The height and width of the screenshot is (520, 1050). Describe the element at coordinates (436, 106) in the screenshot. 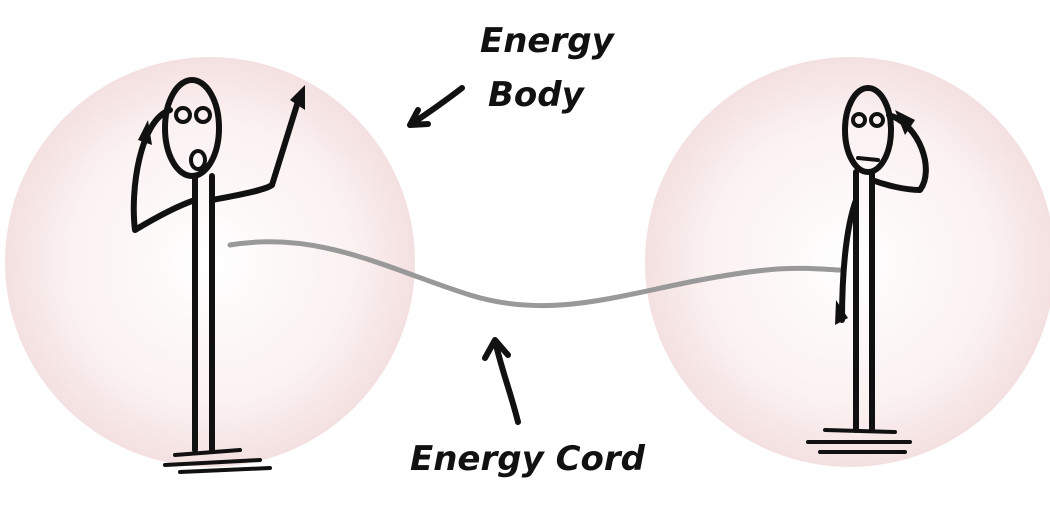

I see `arrow-body` at that location.